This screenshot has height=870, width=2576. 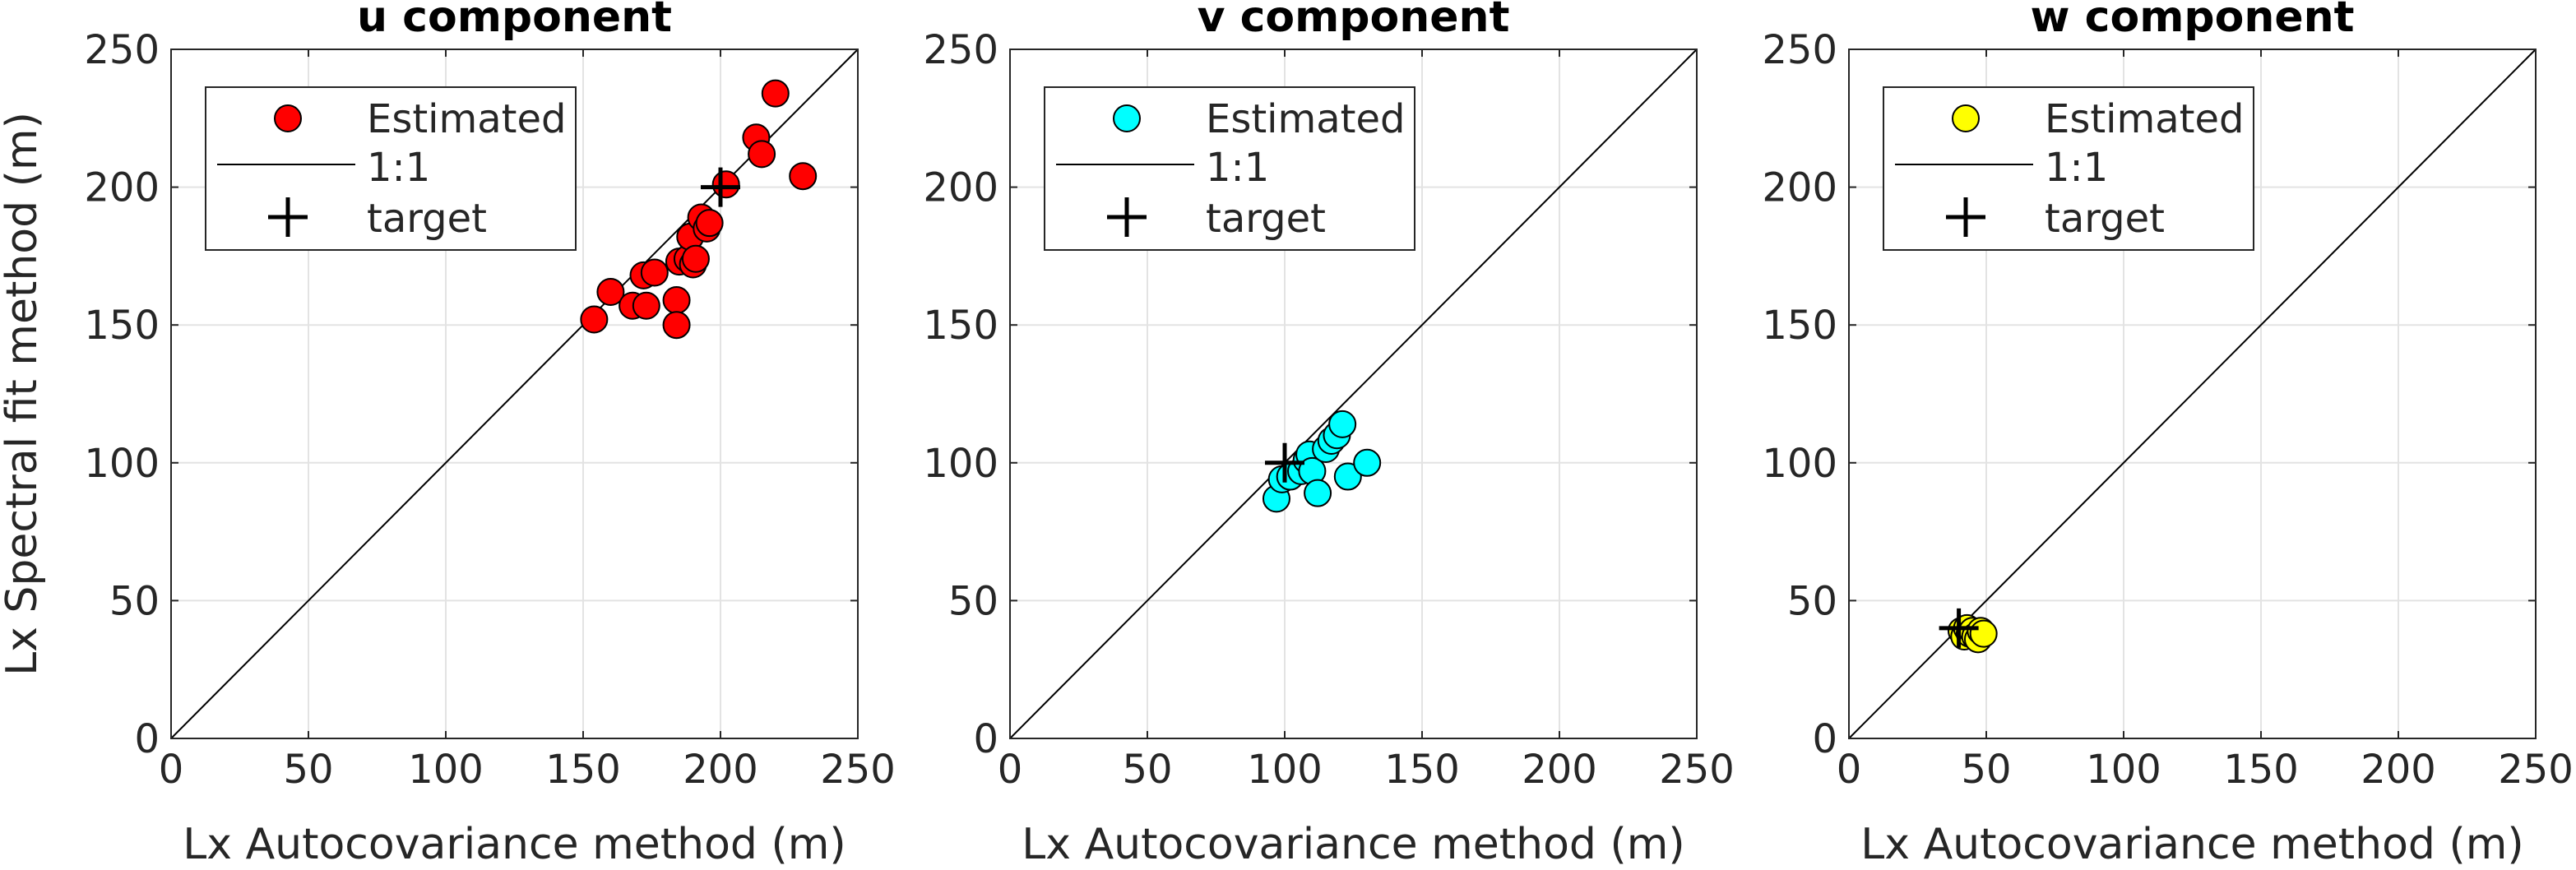 I want to click on chart-title: w component, so click(x=2193, y=21).